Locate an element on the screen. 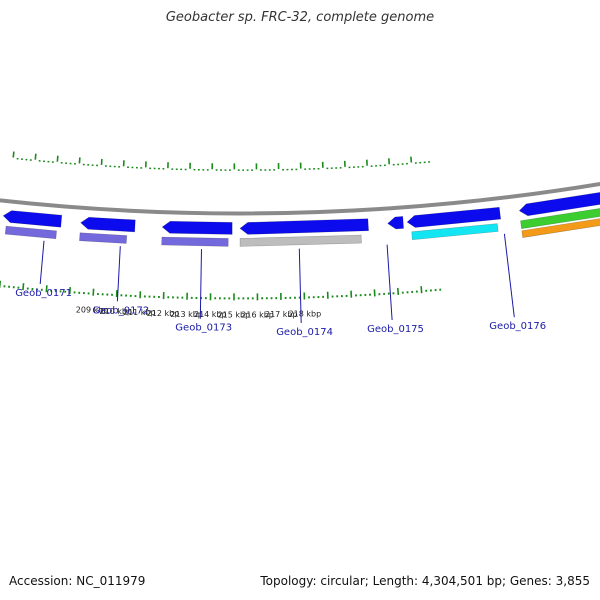  gene-label: Geob_0176 is located at coordinates (517, 326).